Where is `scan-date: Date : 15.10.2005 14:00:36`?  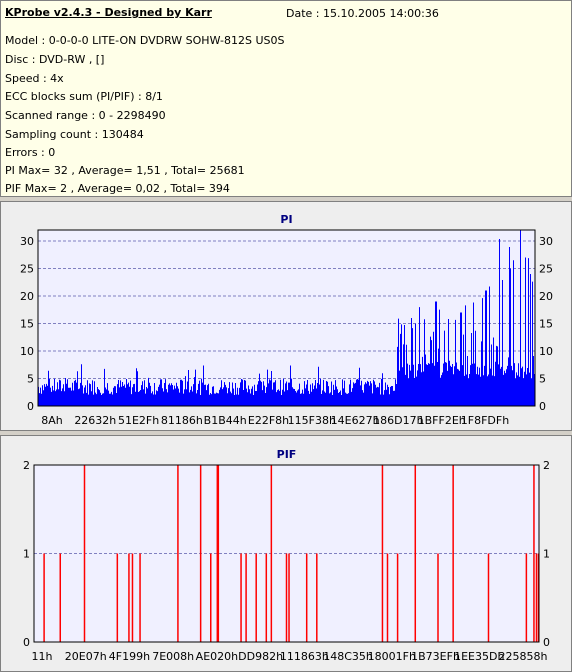 scan-date: Date : 15.10.2005 14:00:36 is located at coordinates (362, 13).